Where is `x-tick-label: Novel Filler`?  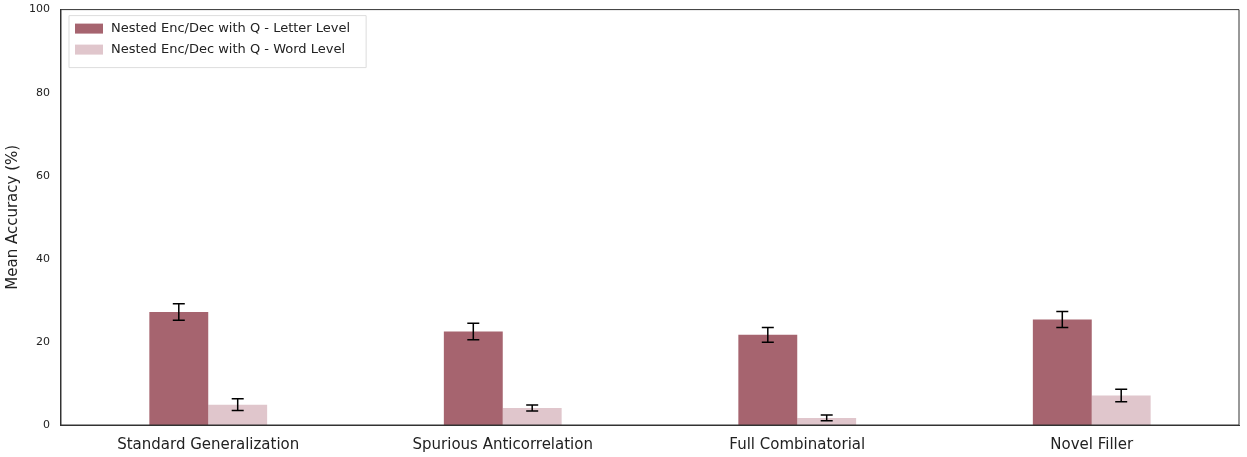
x-tick-label: Novel Filler is located at coordinates (1092, 443).